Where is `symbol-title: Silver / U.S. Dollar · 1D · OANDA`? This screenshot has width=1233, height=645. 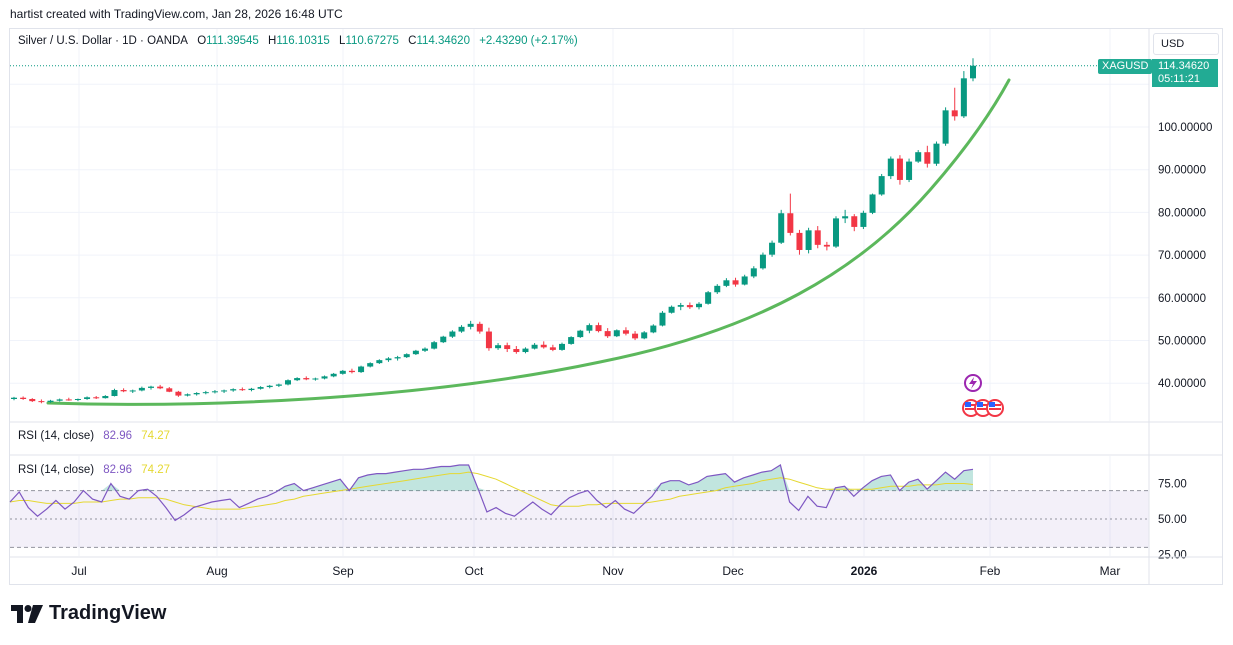 symbol-title: Silver / U.S. Dollar · 1D · OANDA is located at coordinates (103, 41).